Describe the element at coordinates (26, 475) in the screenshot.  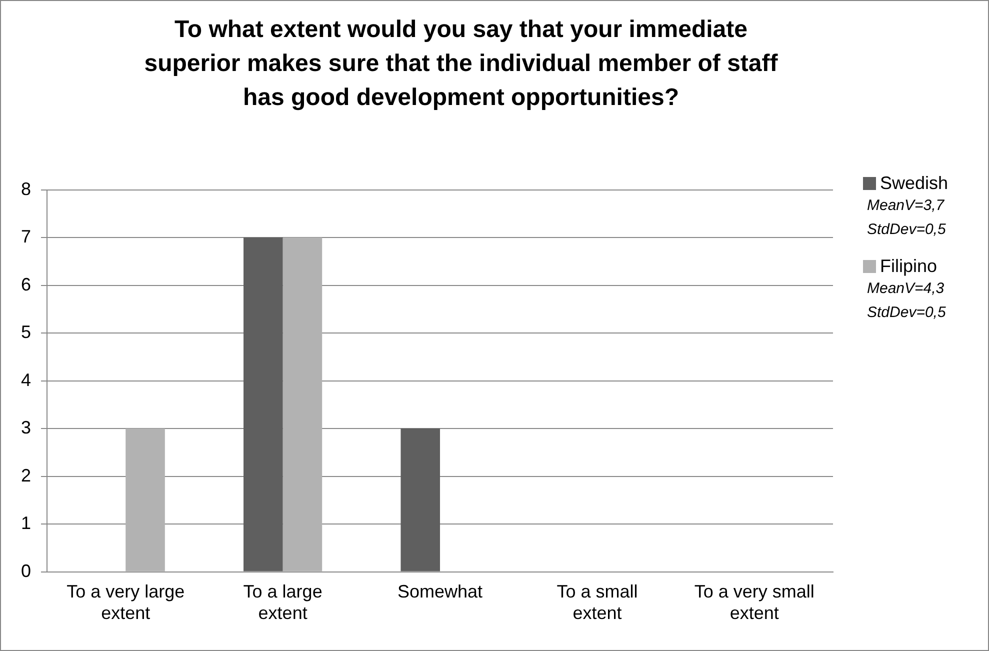
I see `y-tick-label: 2` at that location.